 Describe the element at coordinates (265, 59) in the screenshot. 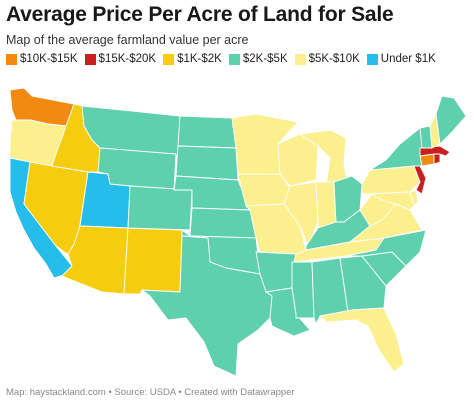

I see `legend-label: $2K-$5K` at that location.